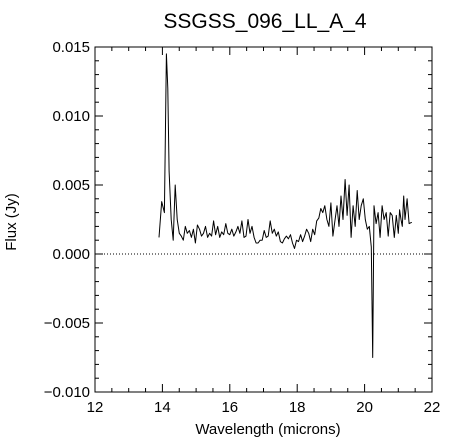 The height and width of the screenshot is (442, 452). I want to click on x-axis-title: Wavelength (microns), so click(267, 429).